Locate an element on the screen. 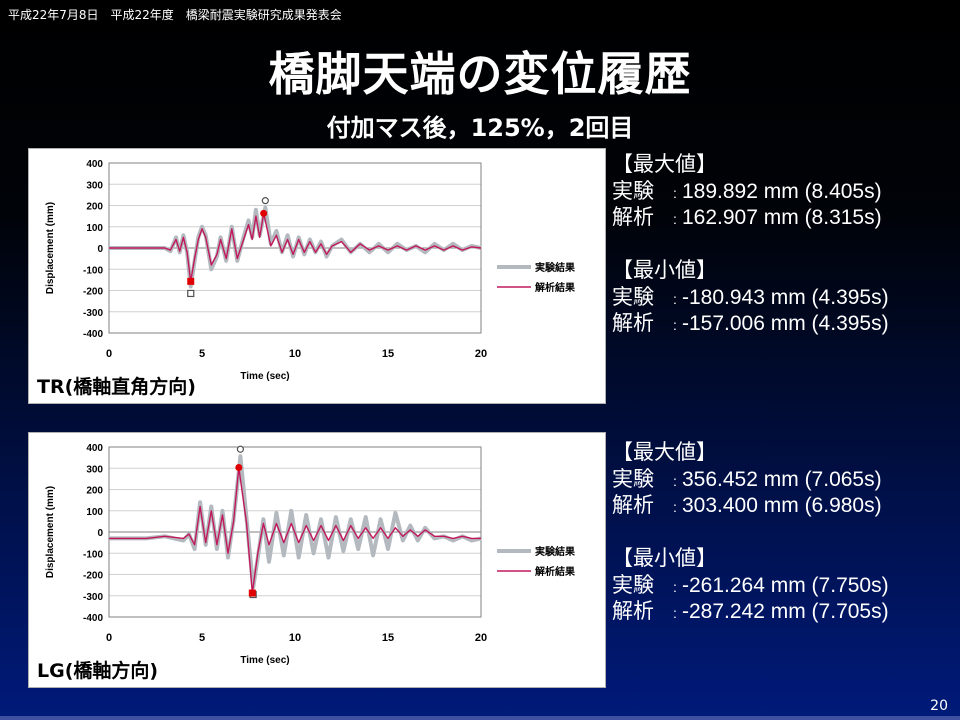  max-exp-value: 189.892 mm (8.405s) is located at coordinates (782, 191).